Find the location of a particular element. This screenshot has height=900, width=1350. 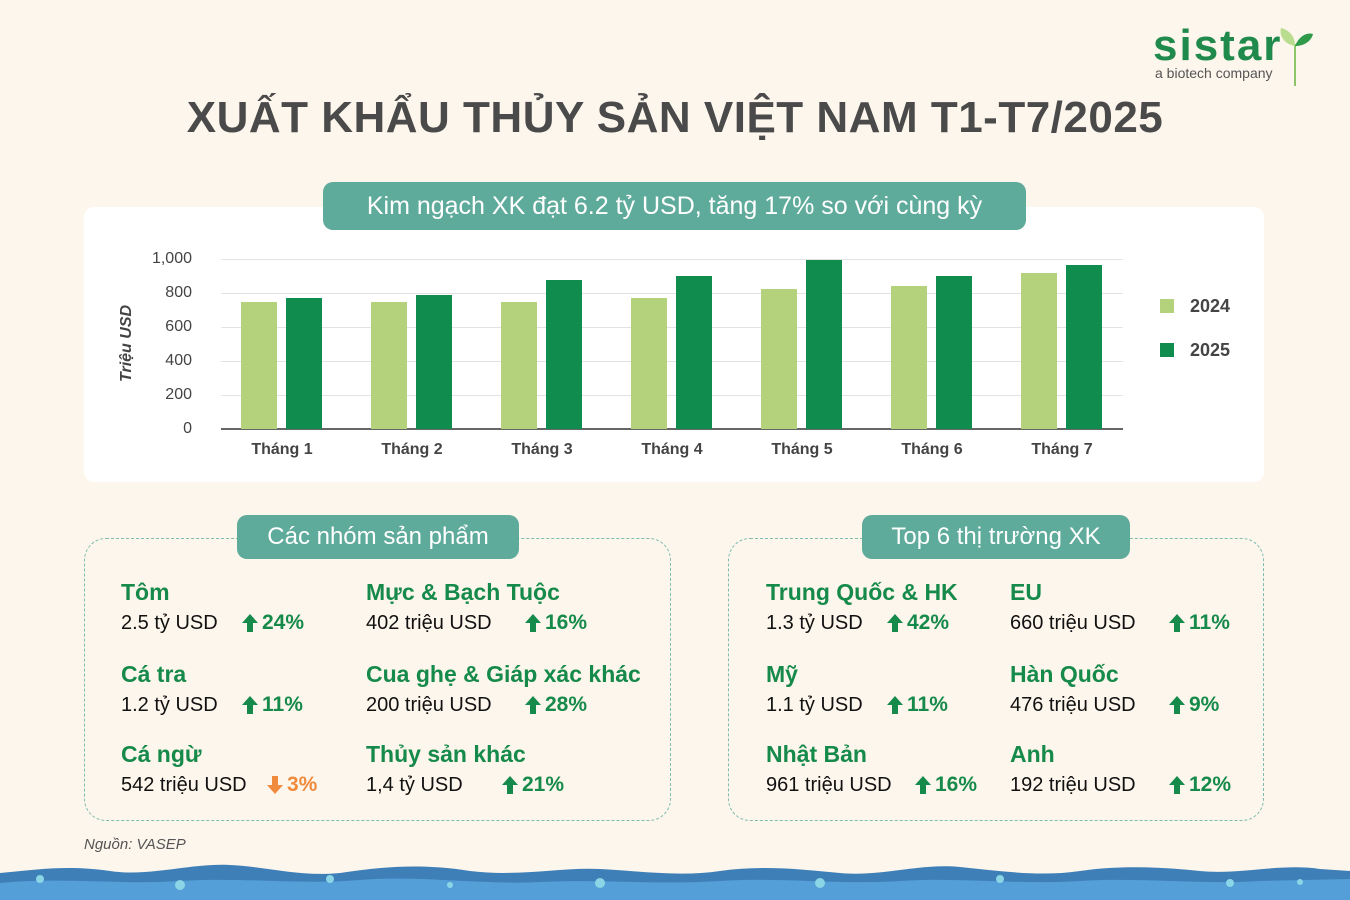

product-value: 1.2 tỷ USD is located at coordinates (169, 705).